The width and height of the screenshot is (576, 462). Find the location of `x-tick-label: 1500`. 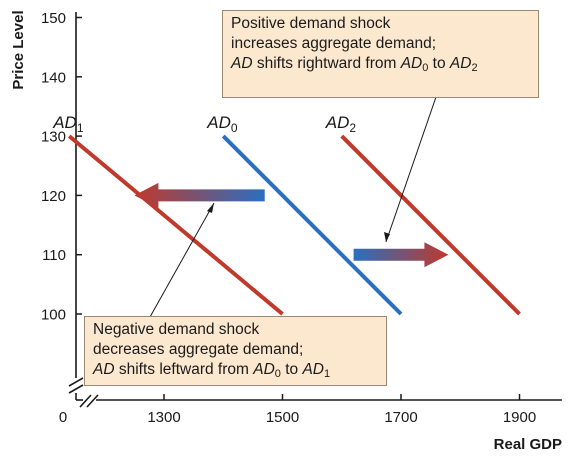

x-tick-label: 1500 is located at coordinates (282, 417).